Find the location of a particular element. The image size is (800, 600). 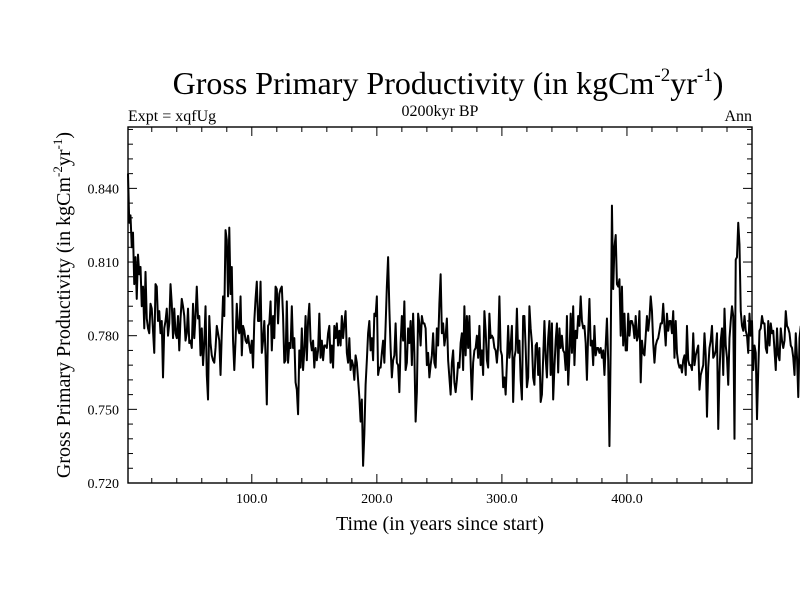

chart-title-sup2: -1 is located at coordinates (705, 75).